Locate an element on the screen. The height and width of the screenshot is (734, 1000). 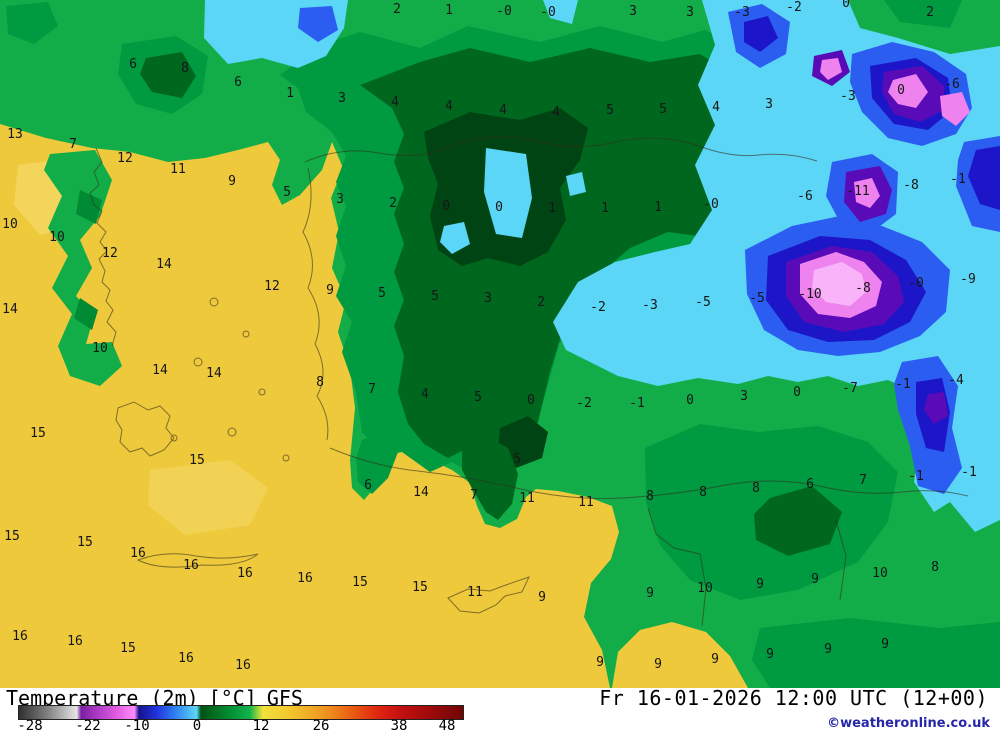
coastline-crete is located at coordinates (197, 560).